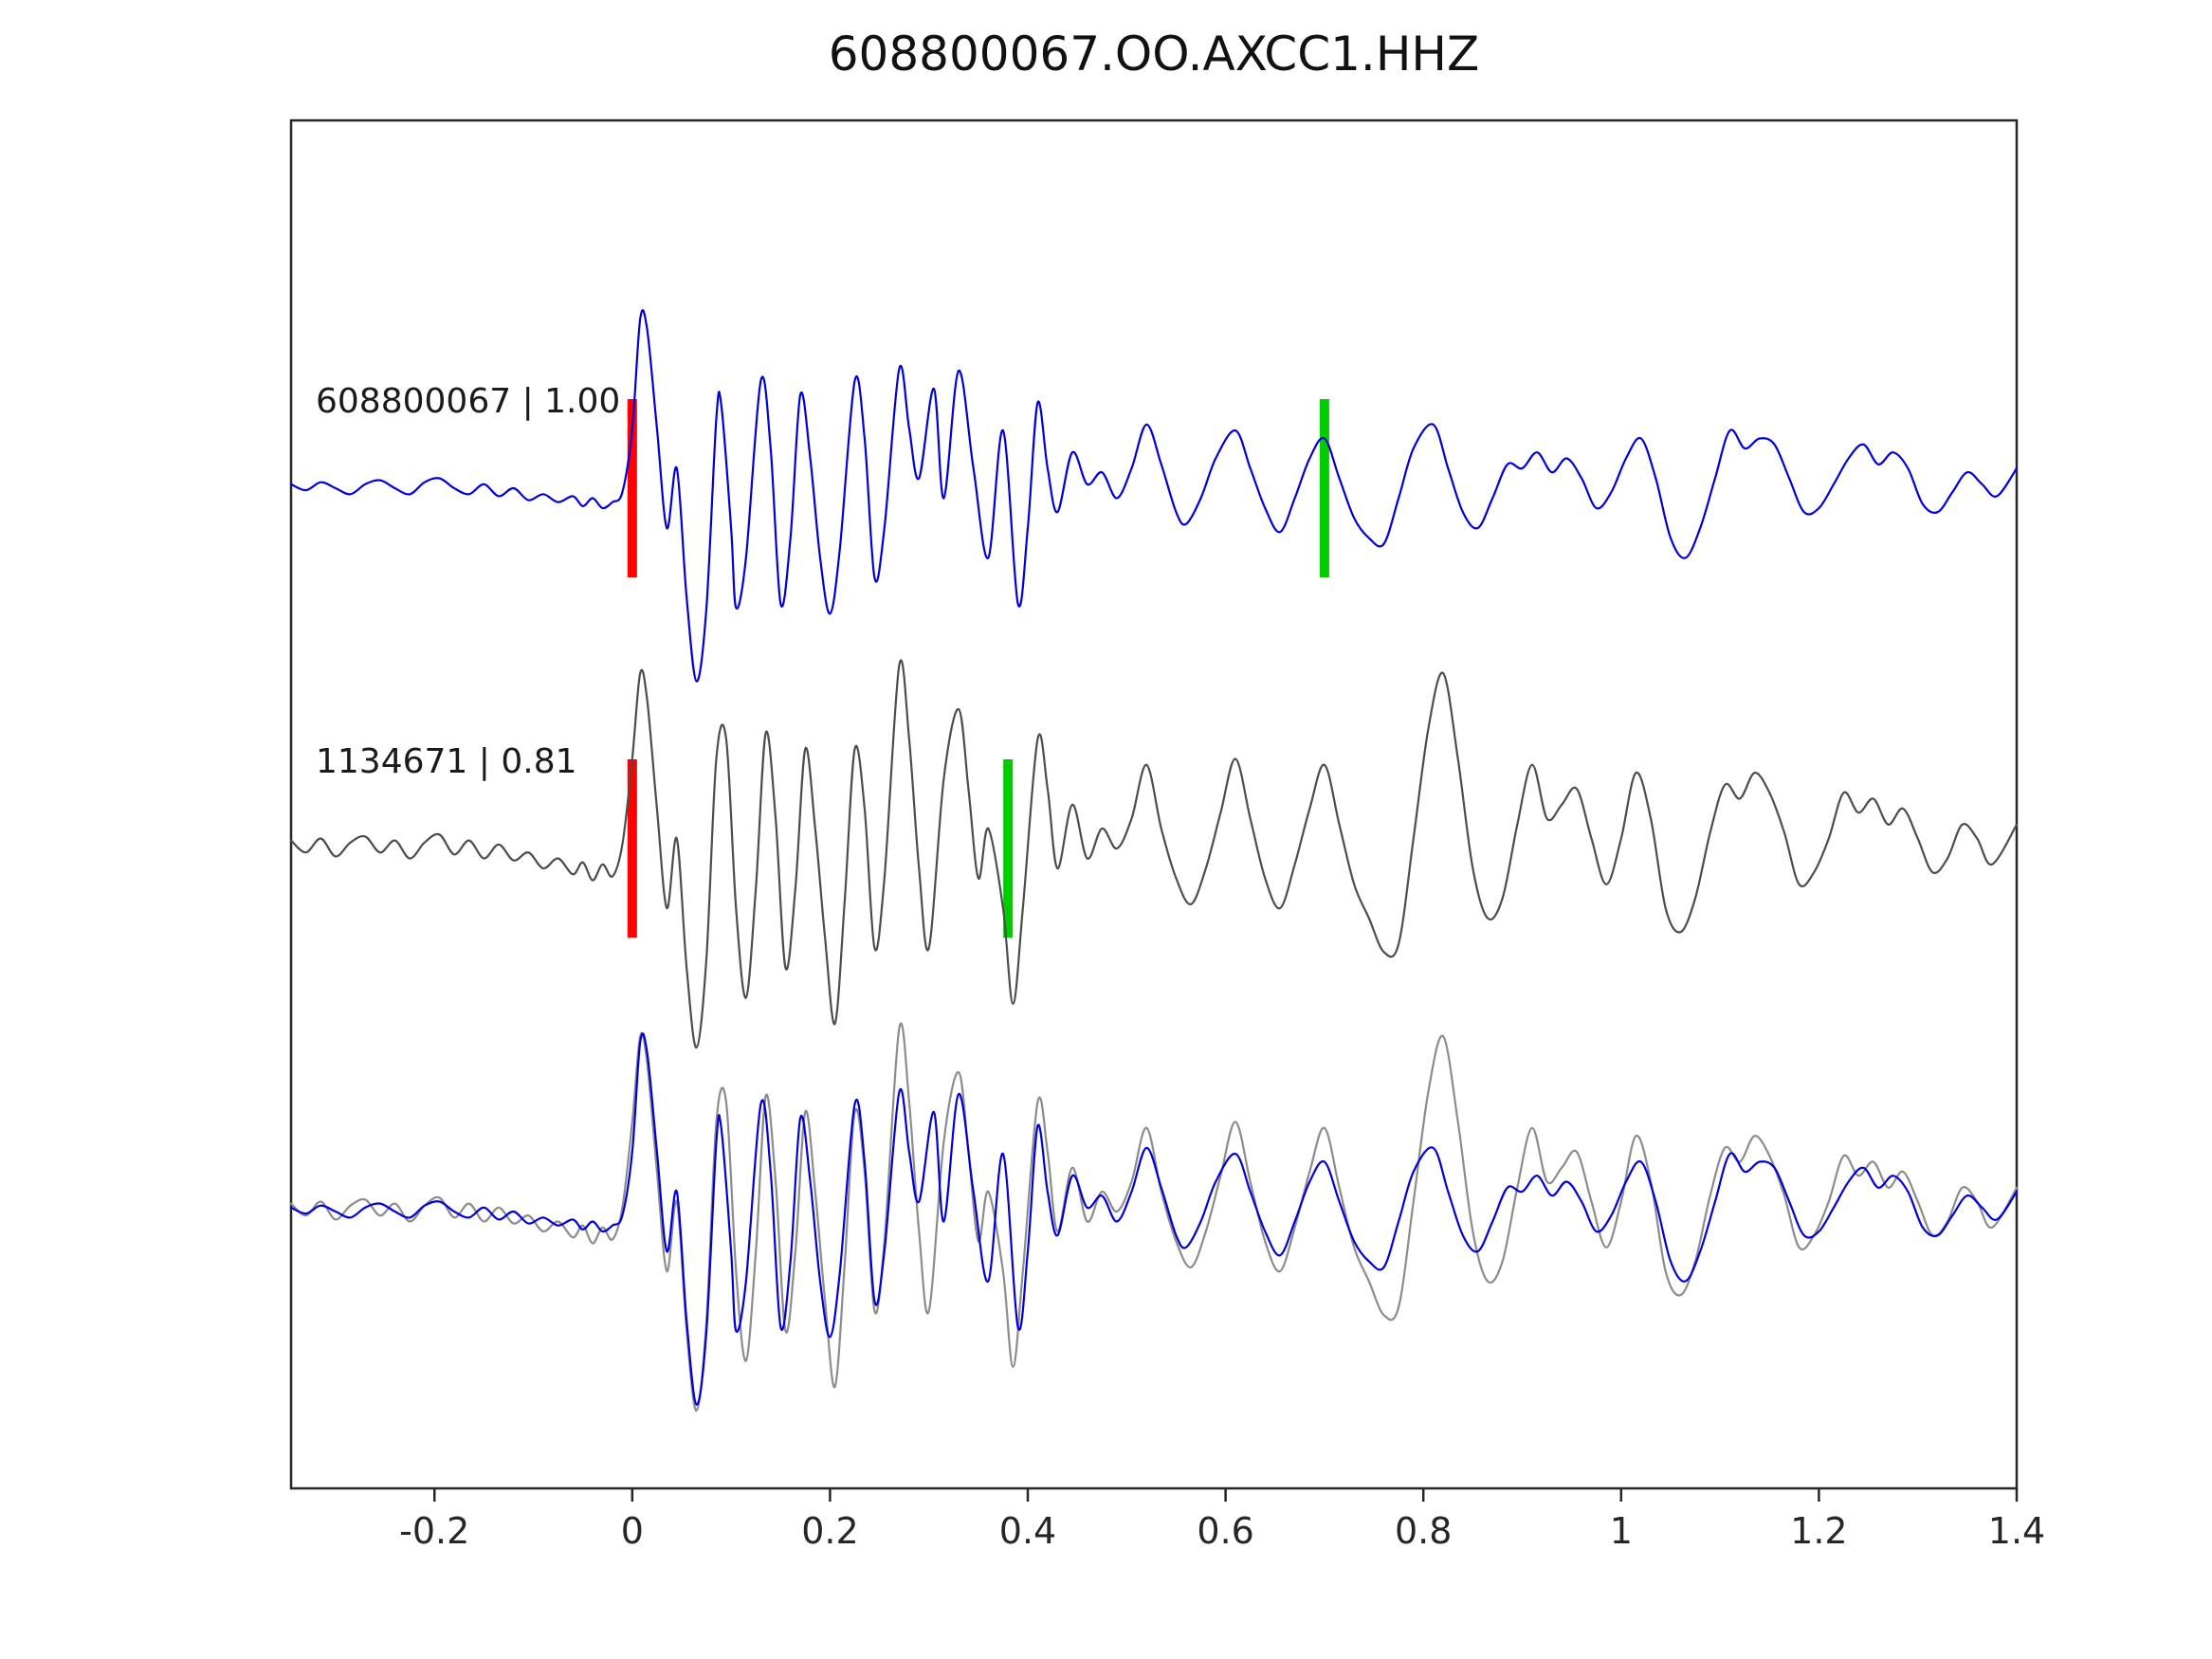 Image resolution: width=2212 pixels, height=1659 pixels. What do you see at coordinates (1423, 1531) in the screenshot?
I see `x-tick-label: 0.8` at bounding box center [1423, 1531].